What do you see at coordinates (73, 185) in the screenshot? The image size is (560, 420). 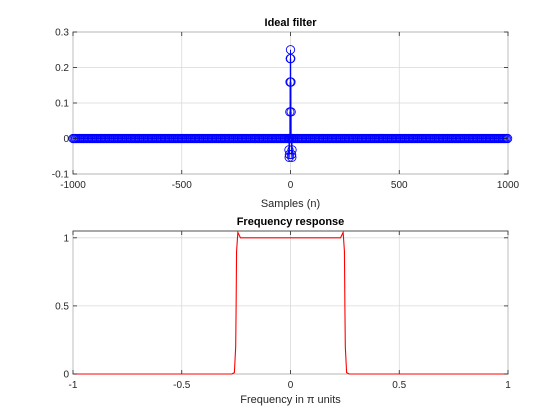 I see `x-tick-label: -1000` at bounding box center [73, 185].